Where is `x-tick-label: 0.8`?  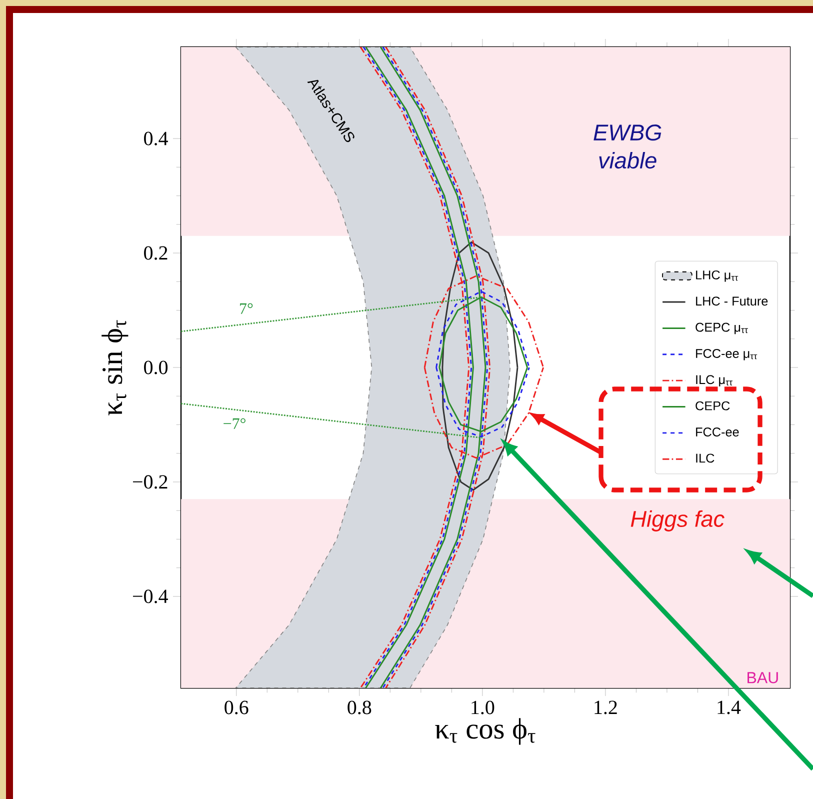 x-tick-label: 0.8 is located at coordinates (360, 707).